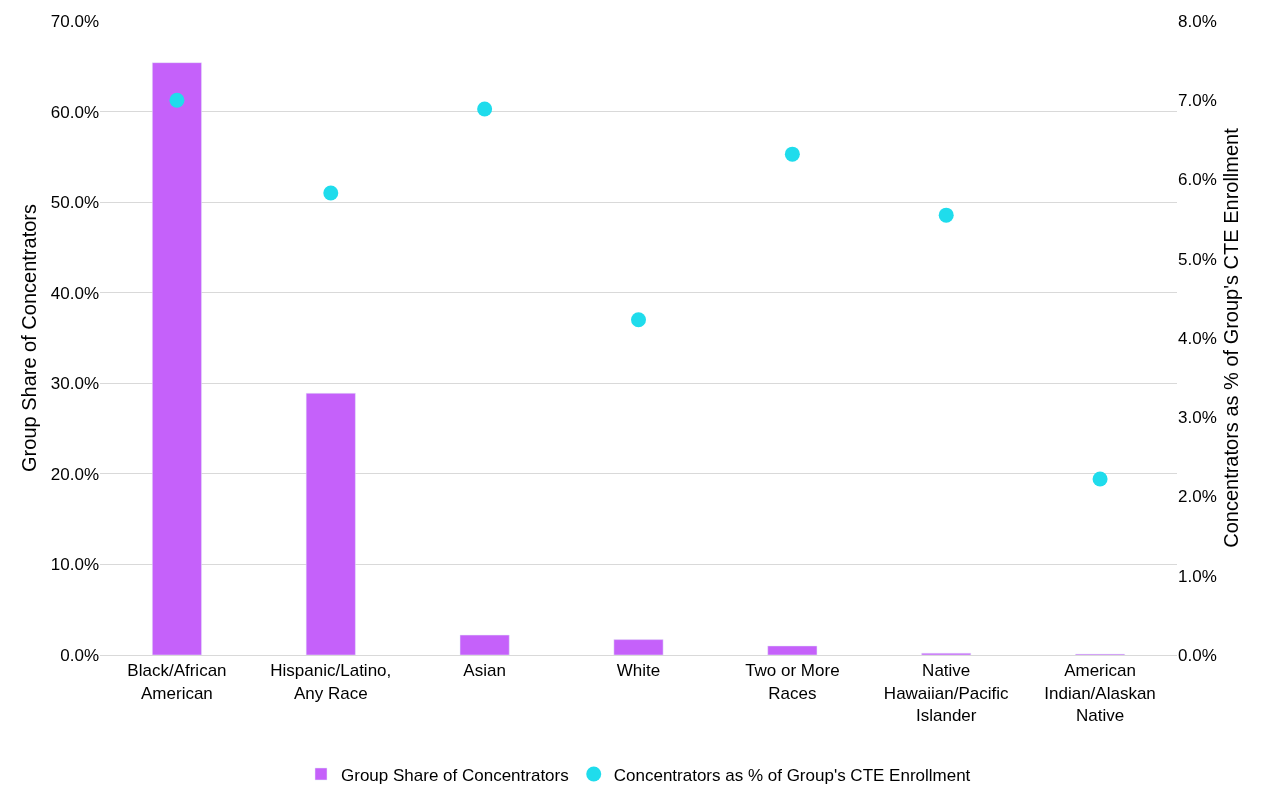  I want to click on y2-tick-label: 1.0%, so click(1197, 576).